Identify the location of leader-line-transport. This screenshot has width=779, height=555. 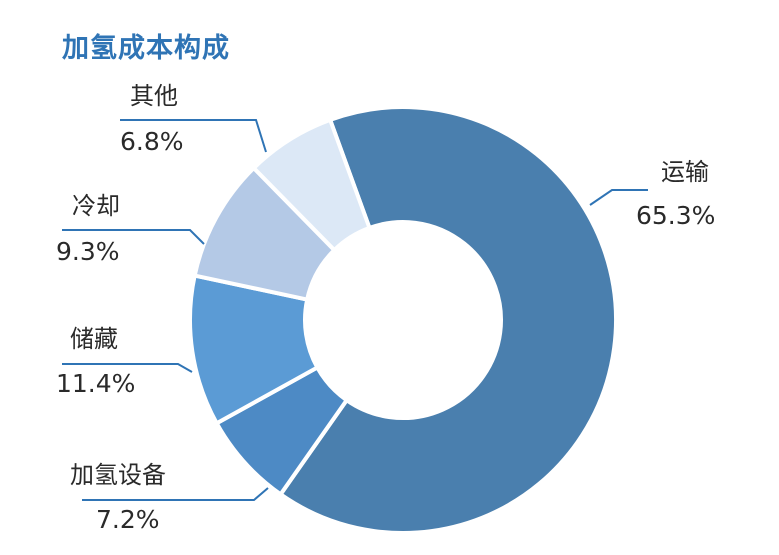
(618, 197).